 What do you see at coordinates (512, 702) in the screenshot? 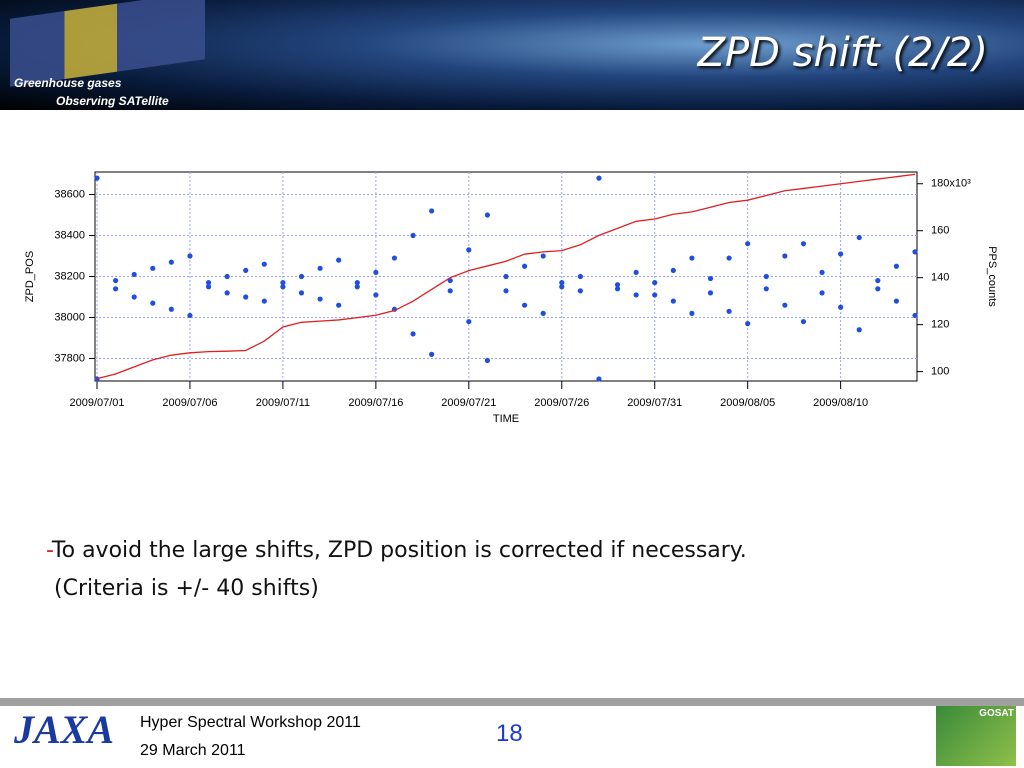
I see `footer-bar` at bounding box center [512, 702].